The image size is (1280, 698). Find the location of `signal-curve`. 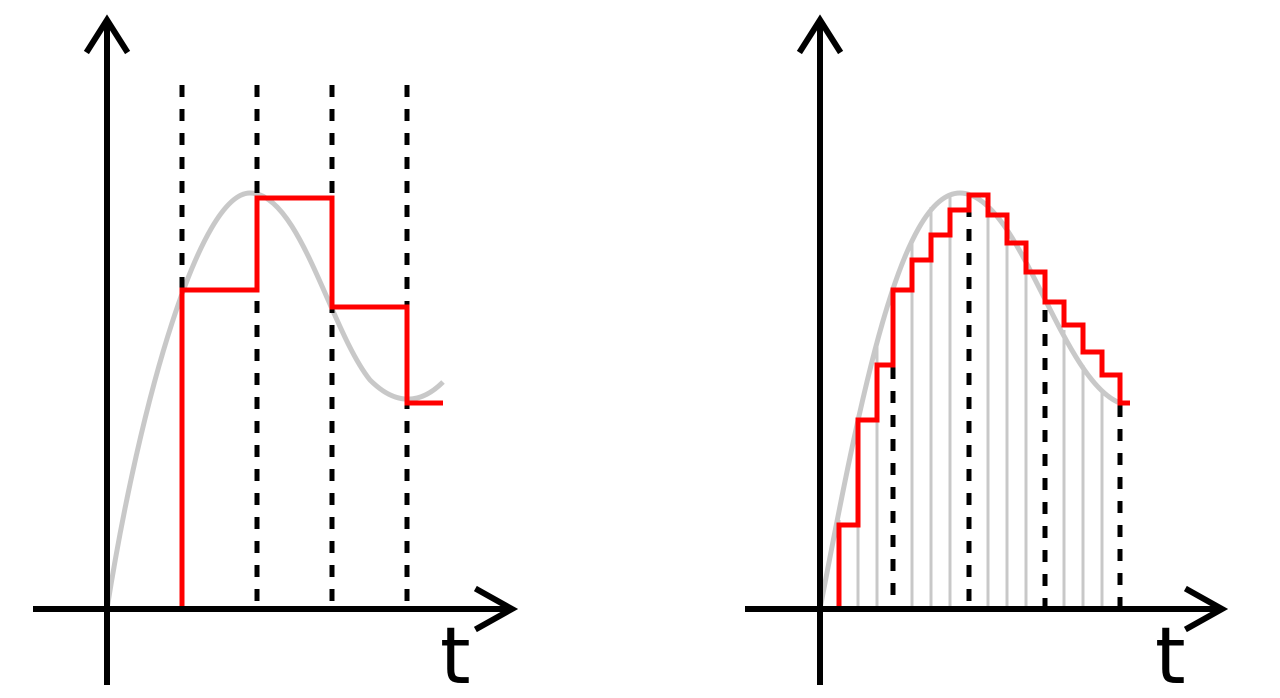

signal-curve is located at coordinates (969, 400).